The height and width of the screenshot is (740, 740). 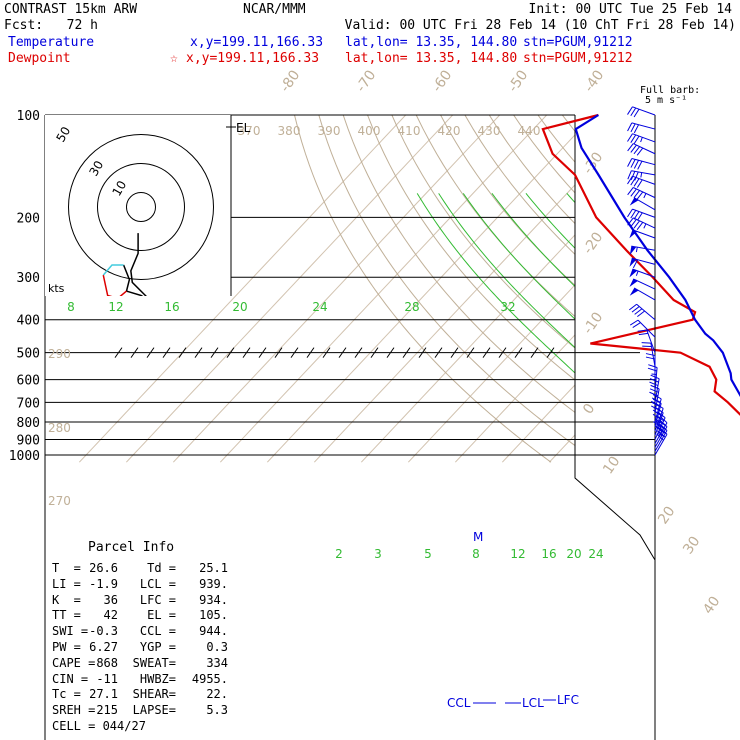 I want to click on mixing-ratio-label: 3, so click(x=378, y=554).